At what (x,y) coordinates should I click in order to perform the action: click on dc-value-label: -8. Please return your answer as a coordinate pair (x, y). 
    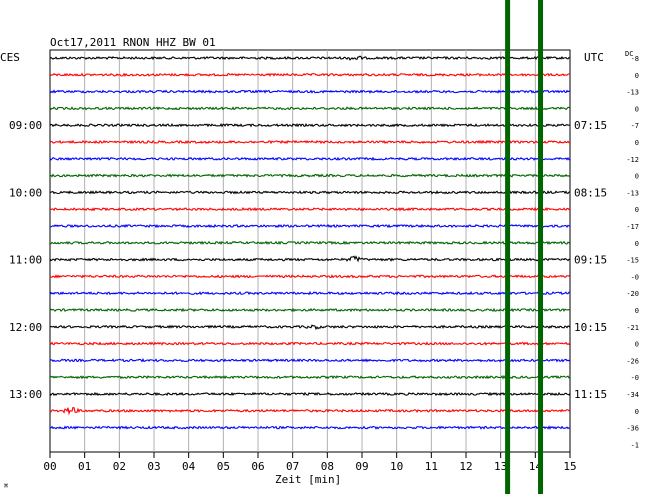
    Looking at the image, I should click on (635, 59).